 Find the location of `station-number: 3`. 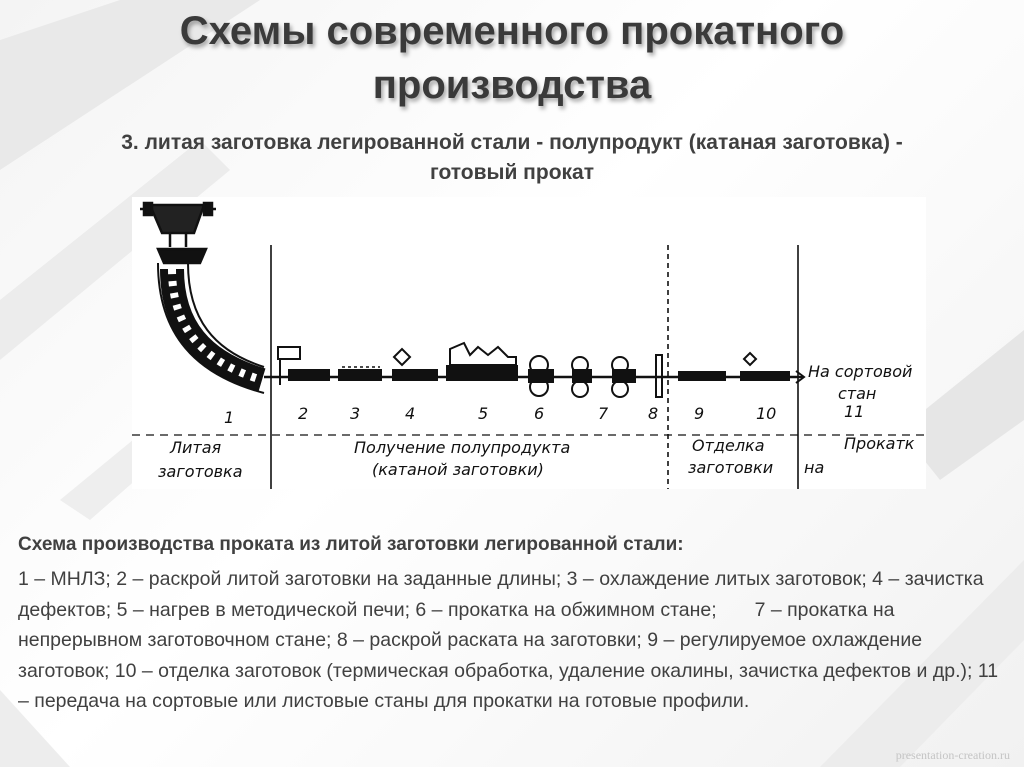

station-number: 3 is located at coordinates (355, 413).